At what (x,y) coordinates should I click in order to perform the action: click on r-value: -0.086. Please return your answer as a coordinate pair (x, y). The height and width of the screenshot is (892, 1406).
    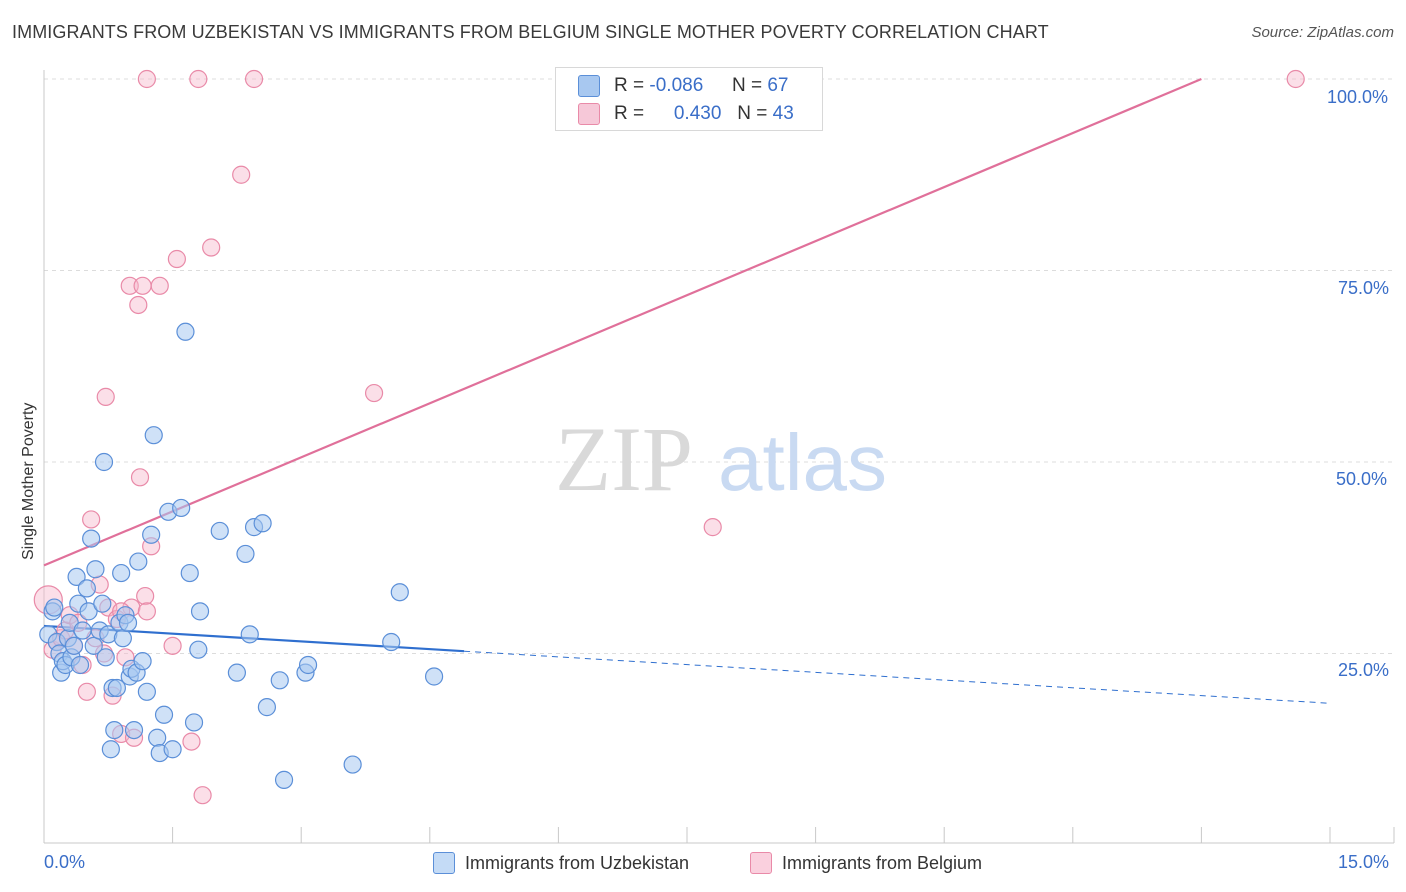
    Looking at the image, I should click on (676, 85).